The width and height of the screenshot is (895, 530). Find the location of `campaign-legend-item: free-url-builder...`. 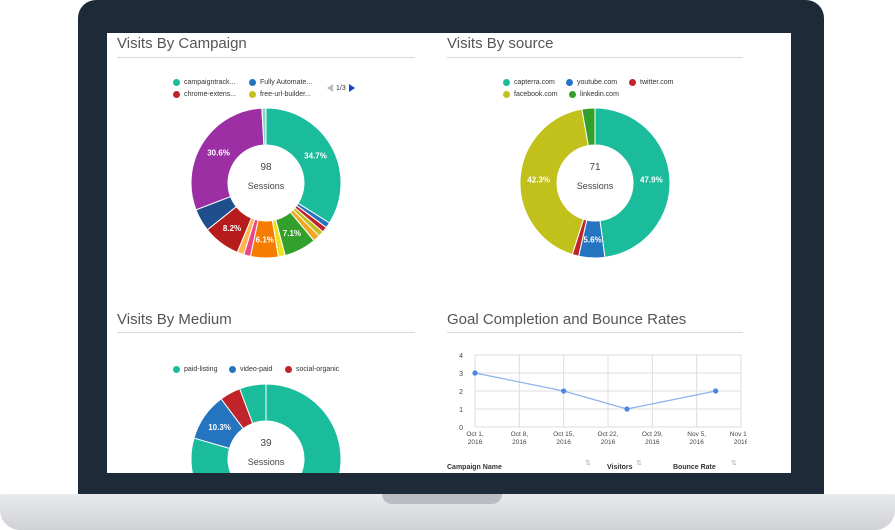

campaign-legend-item: free-url-builder... is located at coordinates (280, 94).